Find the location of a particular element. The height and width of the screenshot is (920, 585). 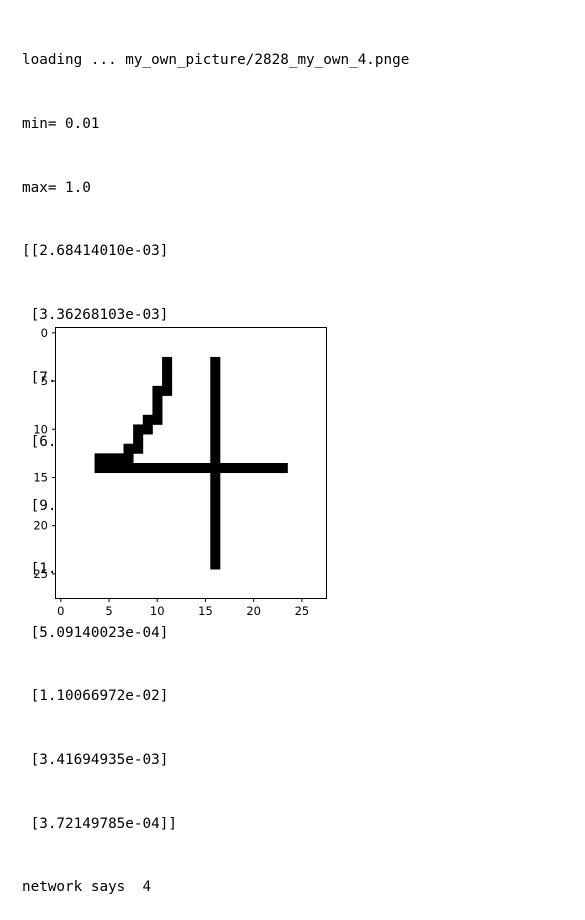

console-line-prob-9: [3.72149785e-04]] is located at coordinates (99, 823).